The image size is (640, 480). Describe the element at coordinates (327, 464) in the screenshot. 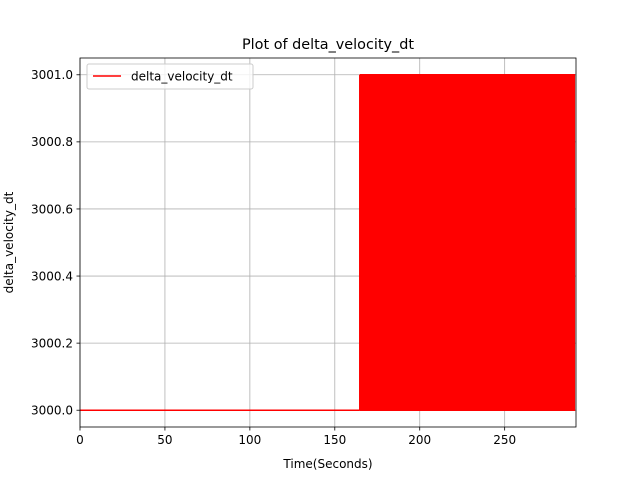

I see `x-axis-label: Time(Seconds)` at that location.